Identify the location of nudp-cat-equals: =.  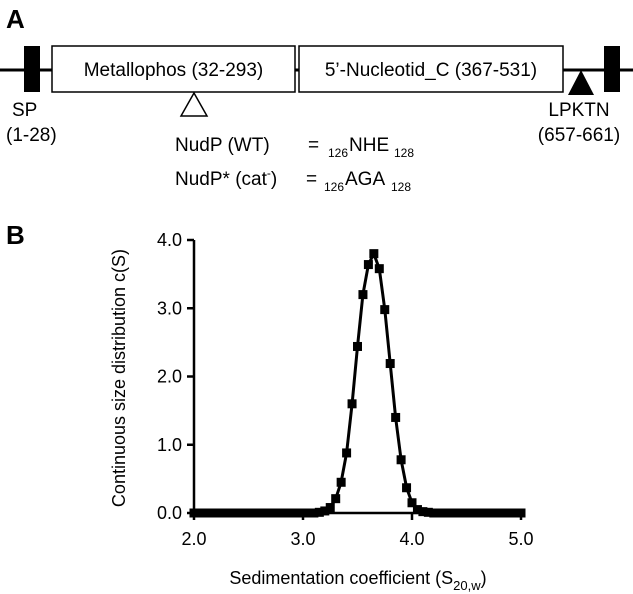
(311, 179).